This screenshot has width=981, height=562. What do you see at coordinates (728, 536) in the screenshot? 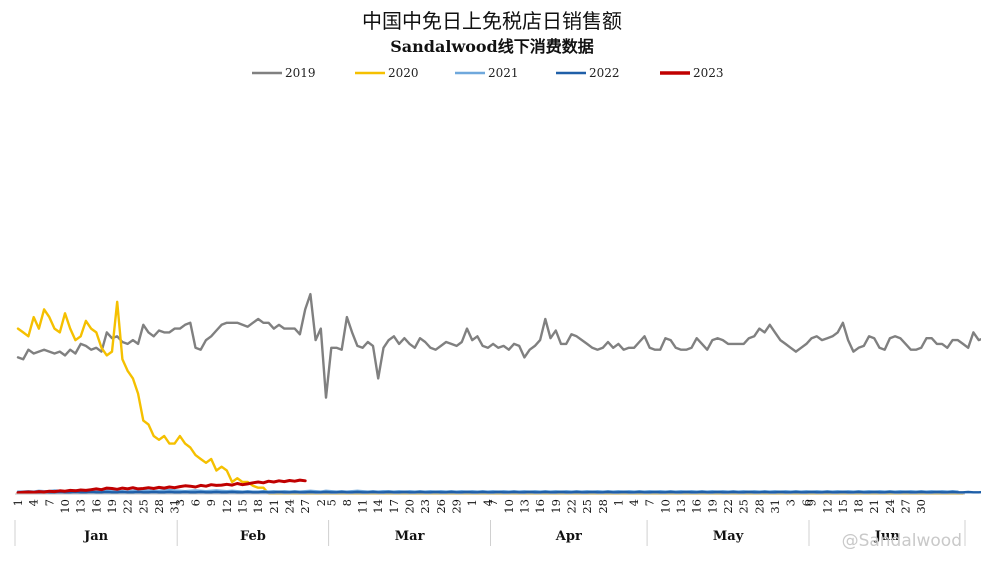
I see `month-label-May: May` at bounding box center [728, 536].